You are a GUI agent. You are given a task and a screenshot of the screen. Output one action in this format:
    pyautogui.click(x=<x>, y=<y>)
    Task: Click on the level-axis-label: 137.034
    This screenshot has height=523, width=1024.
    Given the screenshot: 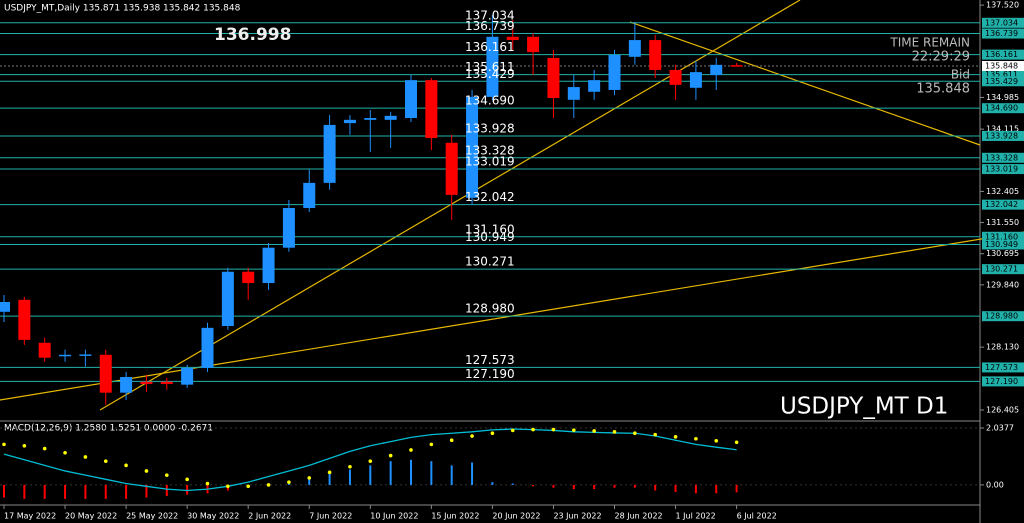 What is the action you would take?
    pyautogui.click(x=1001, y=22)
    